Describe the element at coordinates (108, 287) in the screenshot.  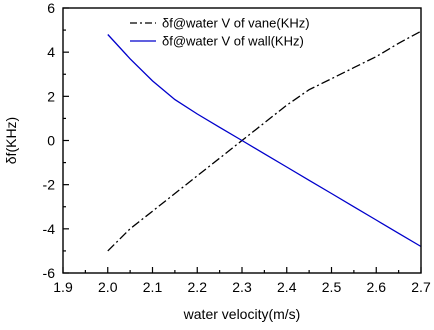
I see `x-tick-label: 2.0` at that location.